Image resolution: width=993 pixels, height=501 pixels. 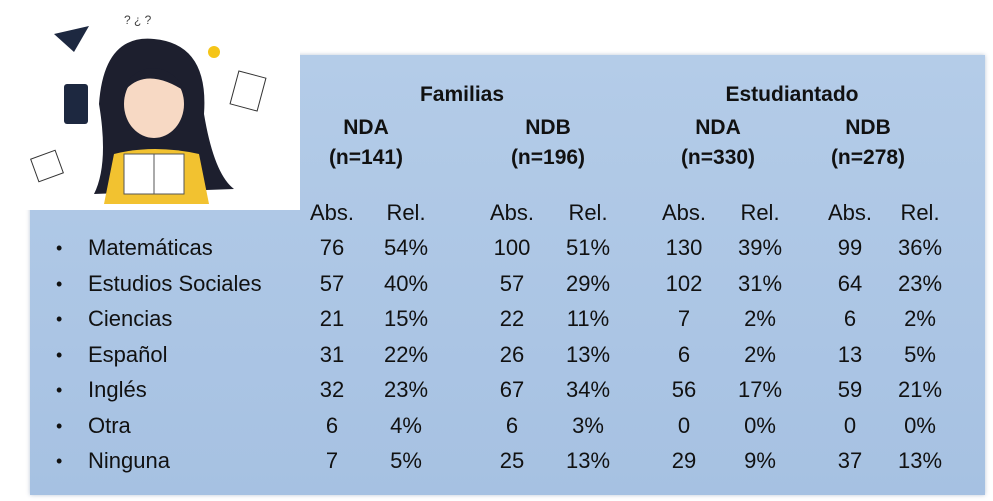 What do you see at coordinates (114, 319) in the screenshot?
I see `row-label: Ciencias` at bounding box center [114, 319].